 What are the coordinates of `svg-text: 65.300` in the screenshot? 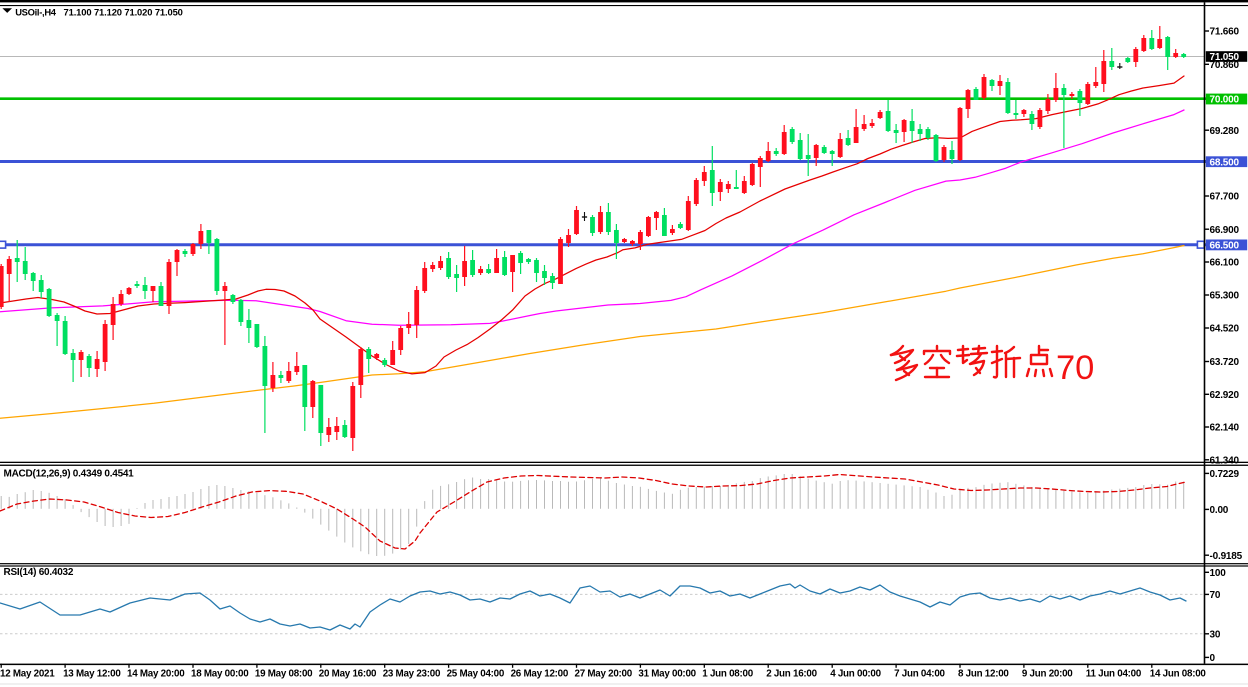 It's located at (1225, 296).